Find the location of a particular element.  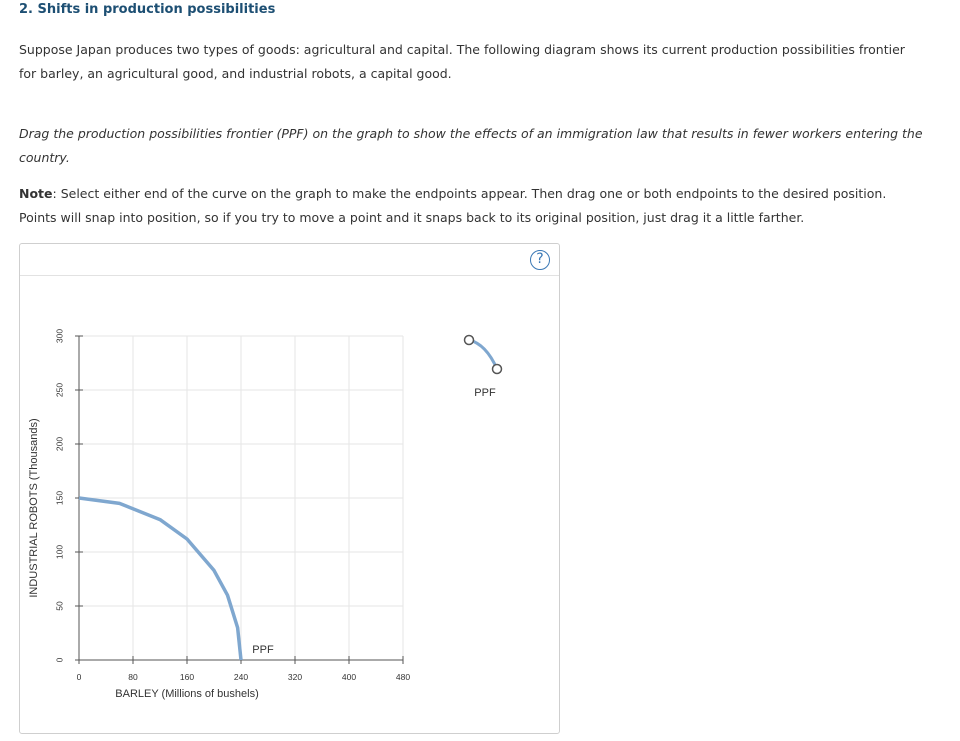

palette-ppf-line is located at coordinates (483, 354).